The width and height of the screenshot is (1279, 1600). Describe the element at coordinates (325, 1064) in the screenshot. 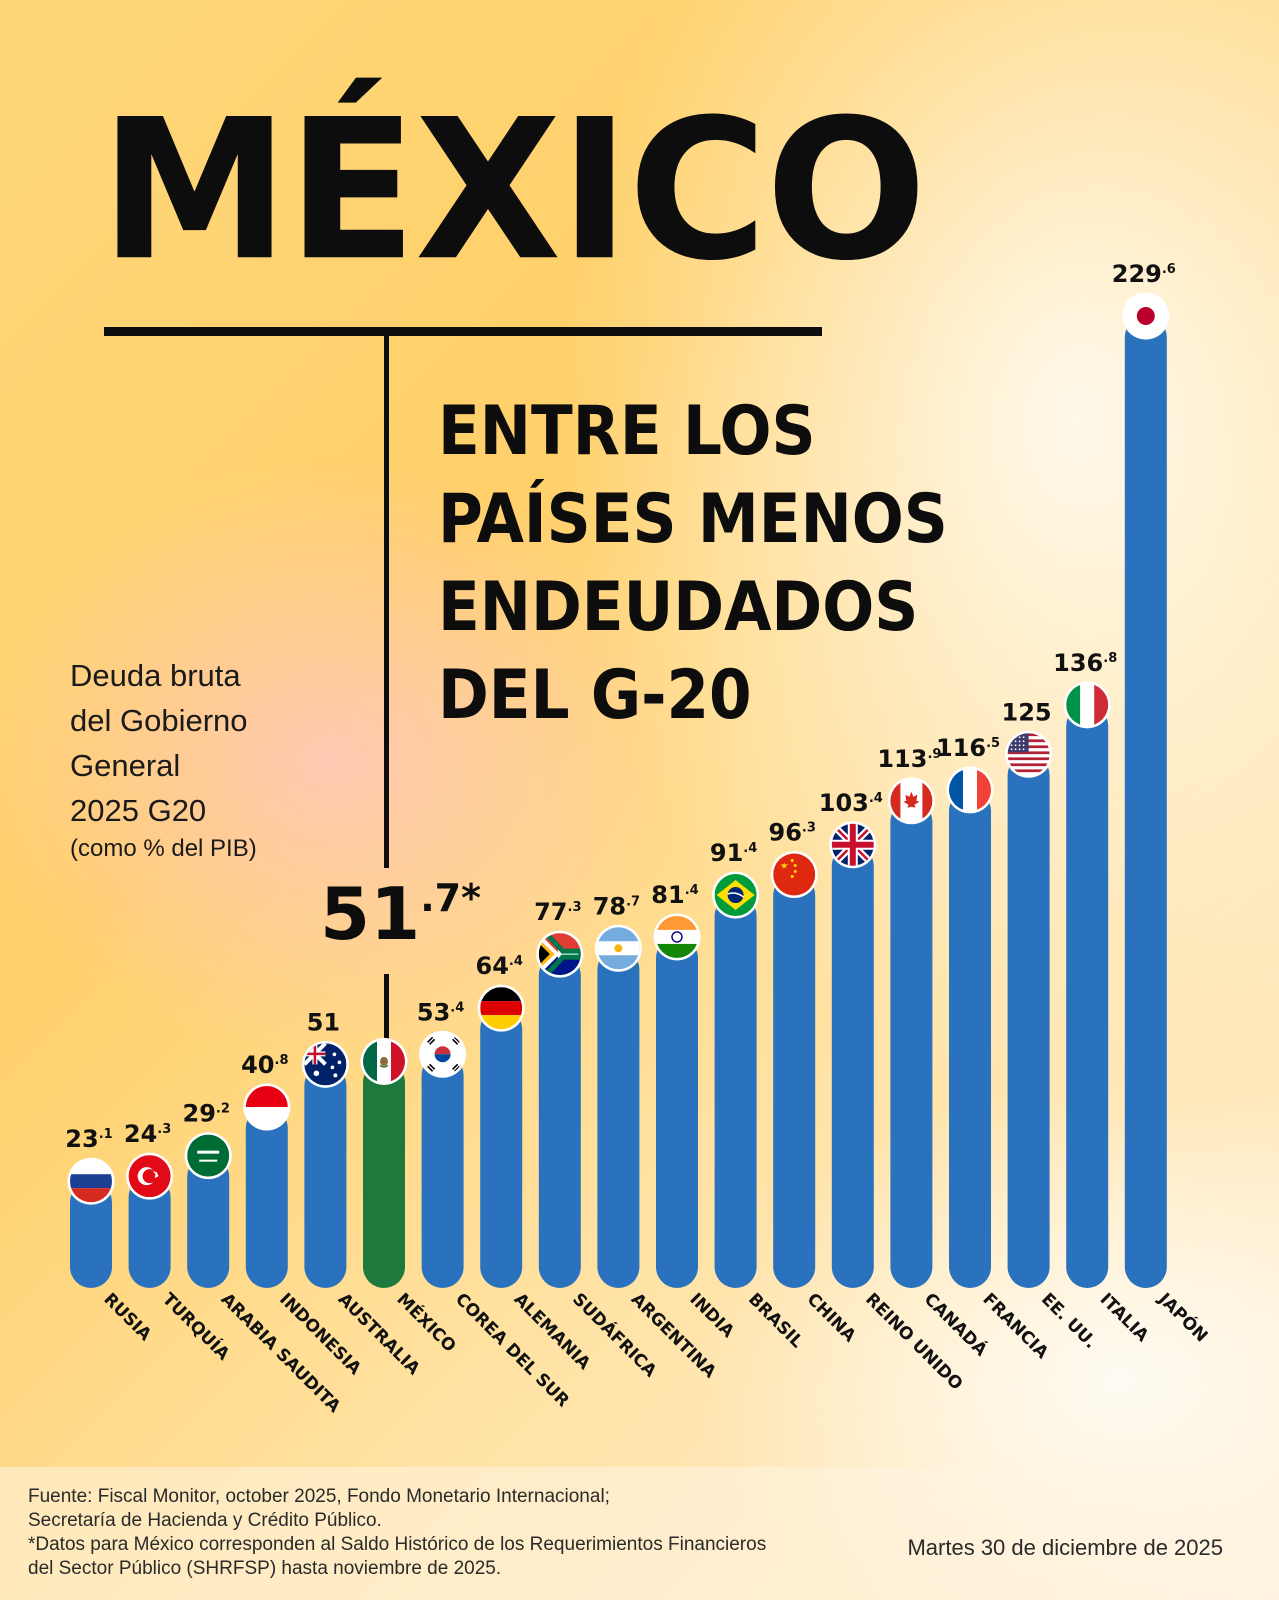

I see `australia-flag-icon` at that location.